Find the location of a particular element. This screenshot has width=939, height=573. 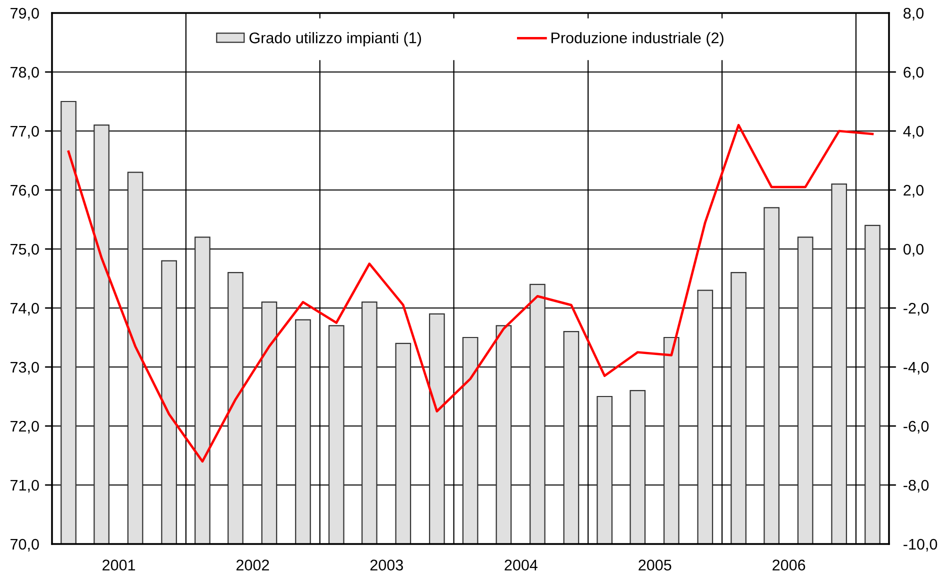

y2-tick-label: 2,0 is located at coordinates (914, 191).